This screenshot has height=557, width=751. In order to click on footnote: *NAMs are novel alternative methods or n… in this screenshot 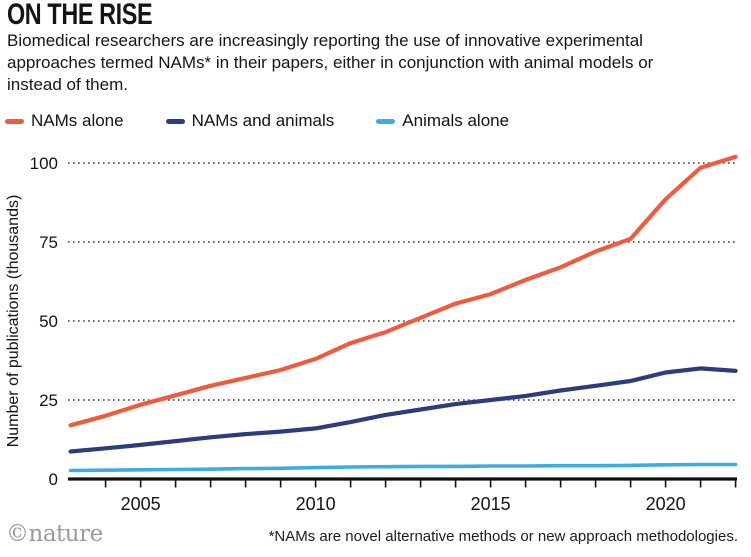, I will do `click(503, 536)`.